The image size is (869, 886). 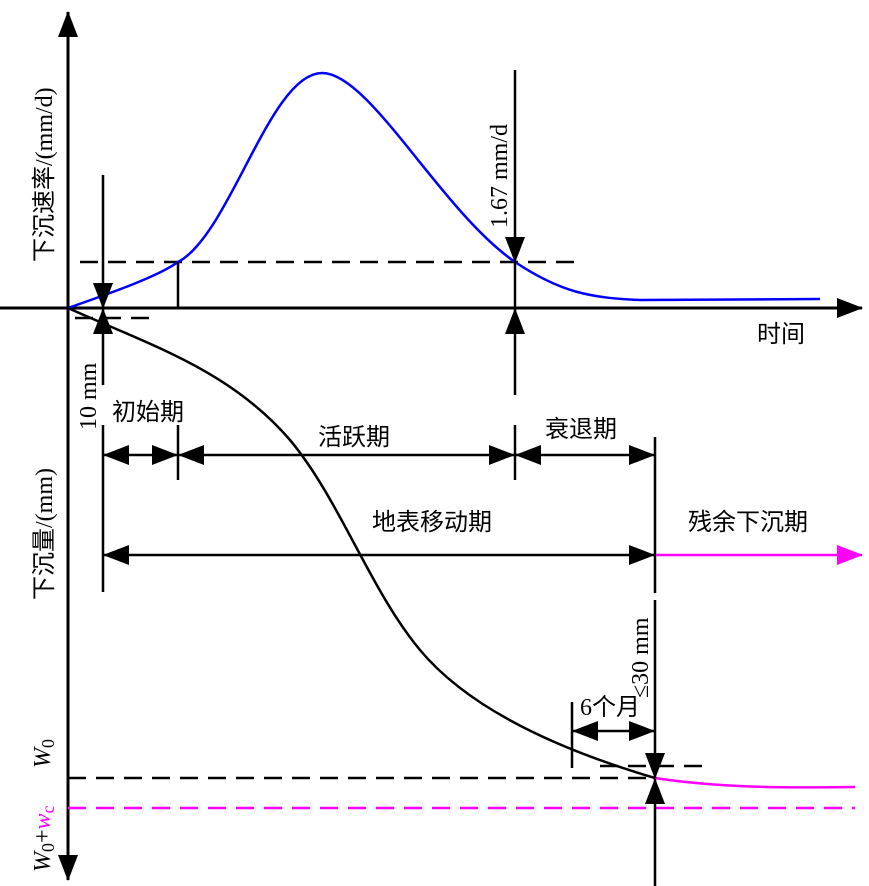 What do you see at coordinates (148, 412) in the screenshot?
I see `initial-phase-label: 初始期` at bounding box center [148, 412].